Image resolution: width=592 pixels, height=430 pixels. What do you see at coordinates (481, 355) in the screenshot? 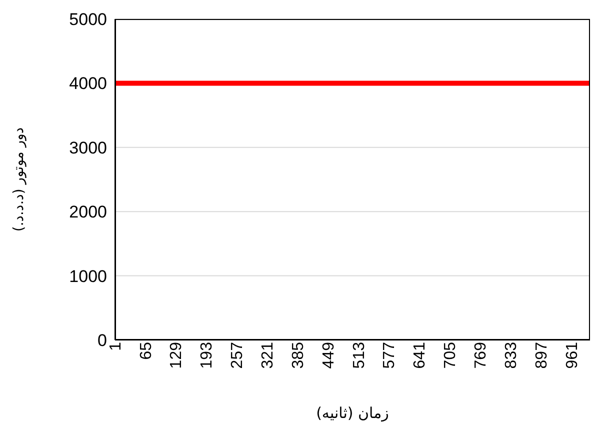
I see `x-tick-label: 769` at bounding box center [481, 355].